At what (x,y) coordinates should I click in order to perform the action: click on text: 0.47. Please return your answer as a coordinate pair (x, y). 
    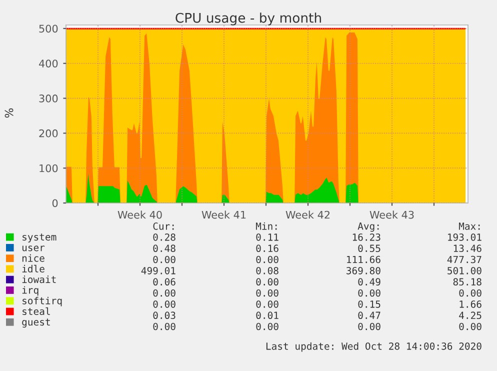
    Looking at the image, I should click on (369, 316).